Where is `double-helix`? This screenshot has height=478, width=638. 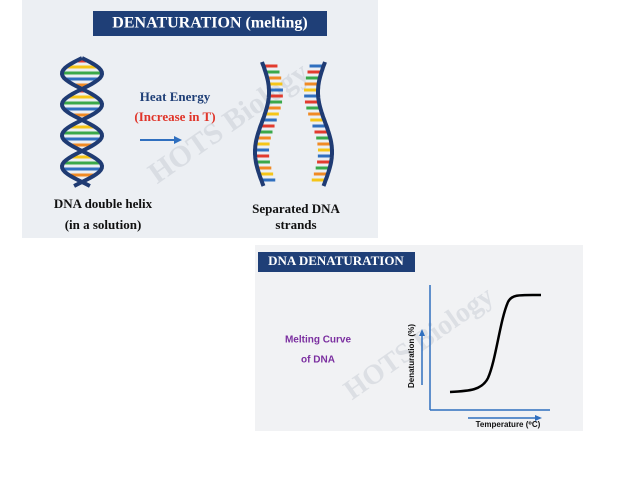 double-helix is located at coordinates (82, 122).